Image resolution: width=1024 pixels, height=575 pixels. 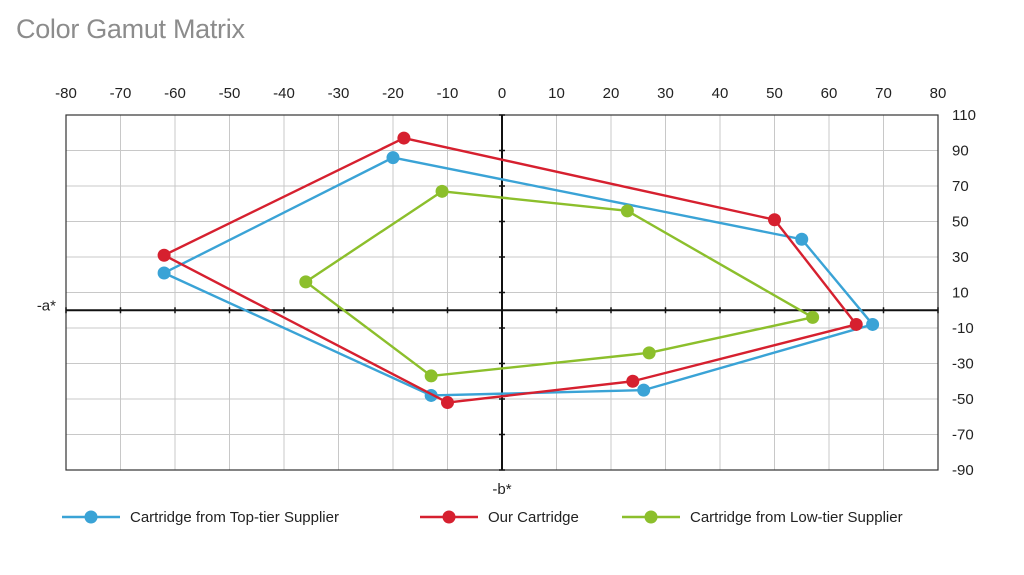 What do you see at coordinates (883, 93) in the screenshot?
I see `x-tick-label: 70` at bounding box center [883, 93].